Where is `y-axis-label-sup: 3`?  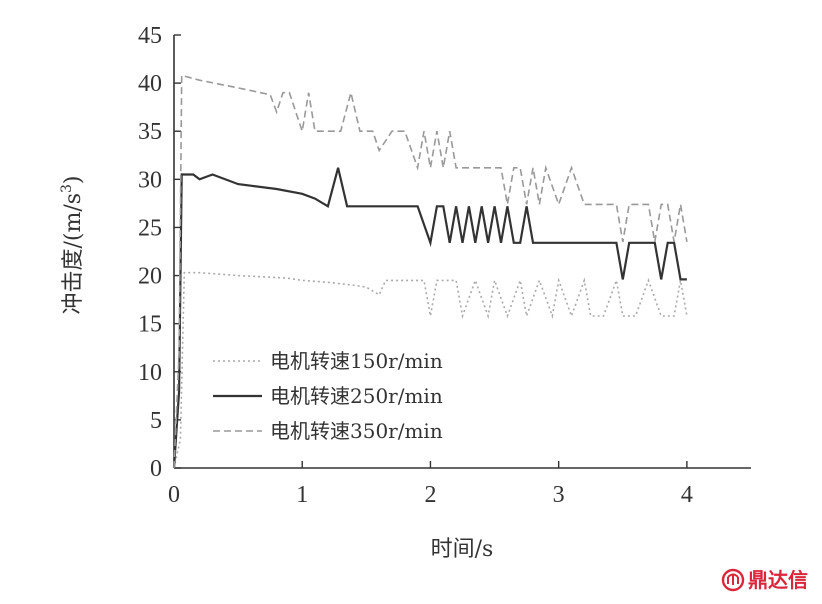 y-axis-label-sup: 3 is located at coordinates (67, 188).